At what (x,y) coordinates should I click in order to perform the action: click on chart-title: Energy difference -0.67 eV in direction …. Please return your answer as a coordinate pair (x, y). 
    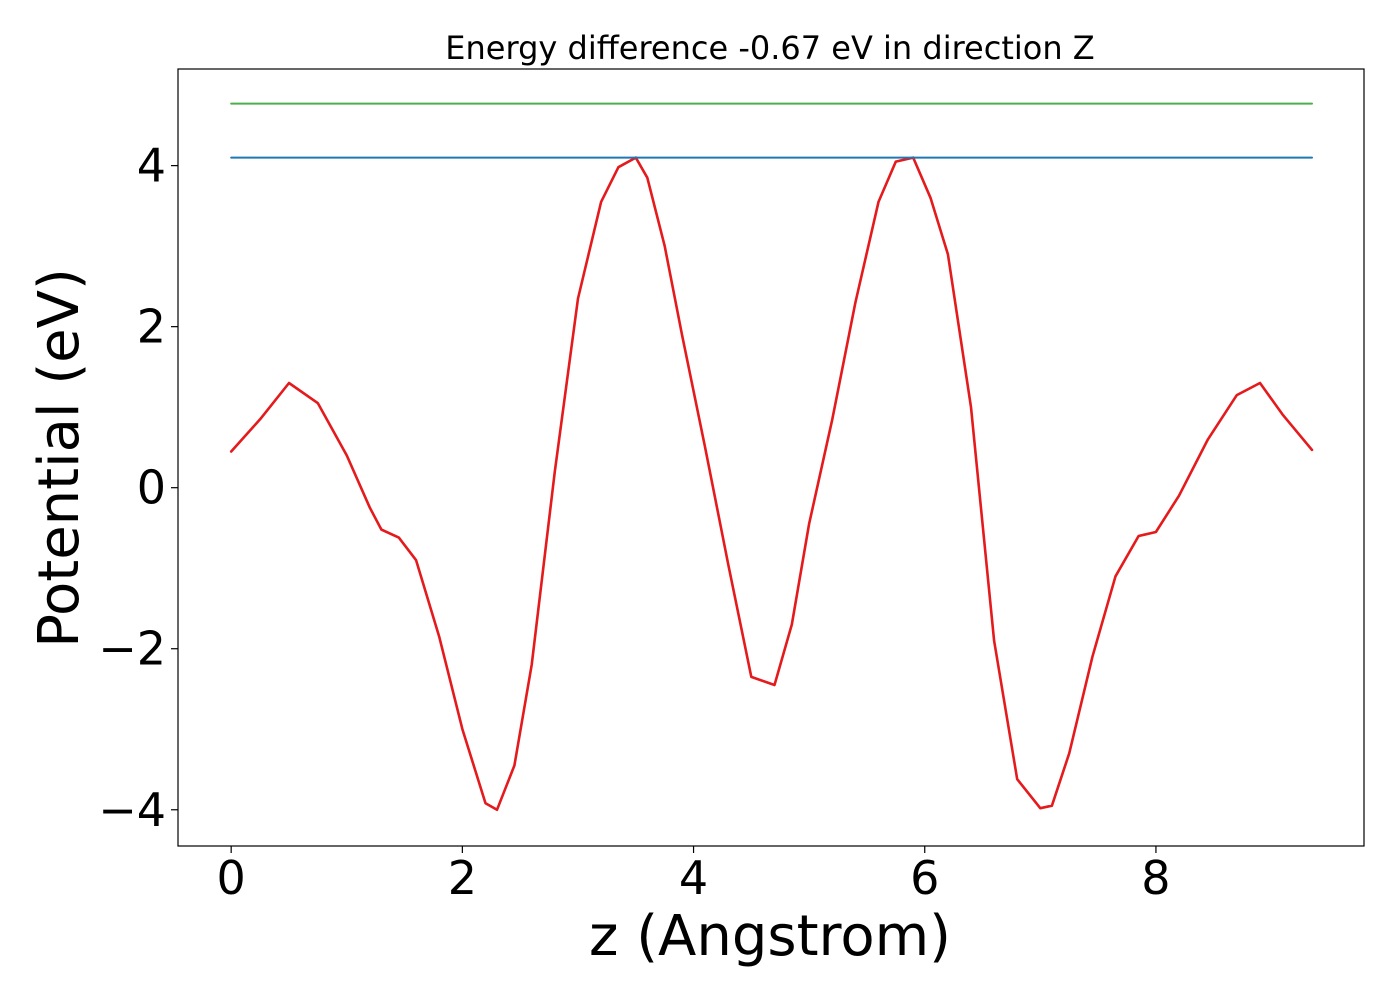
    Looking at the image, I should click on (769, 48).